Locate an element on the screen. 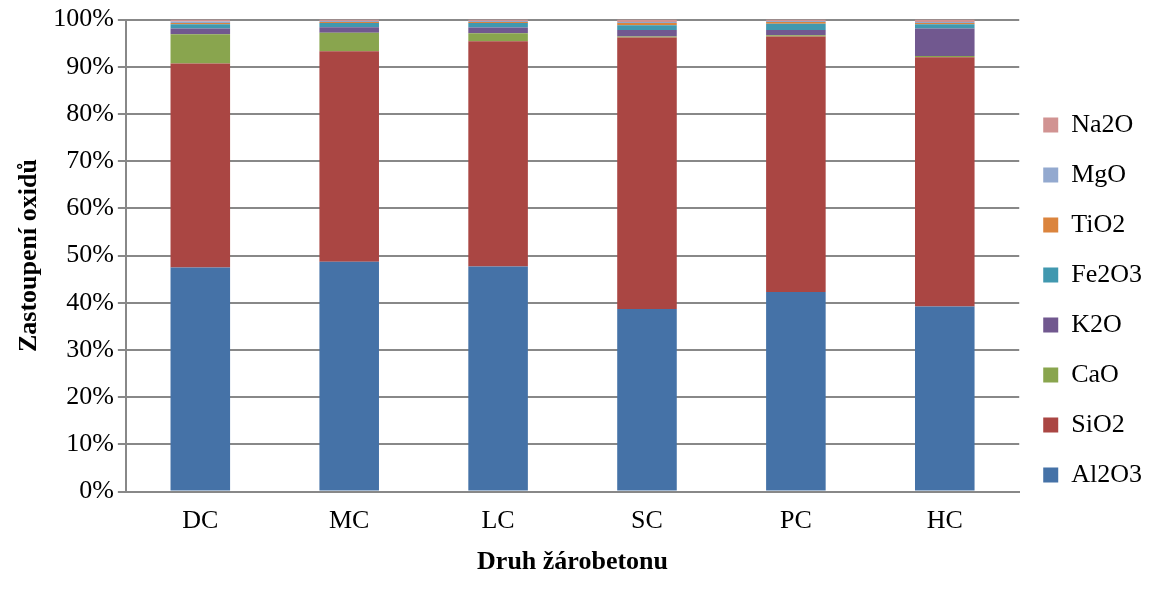  y-tick-label: 50% is located at coordinates (90, 254).